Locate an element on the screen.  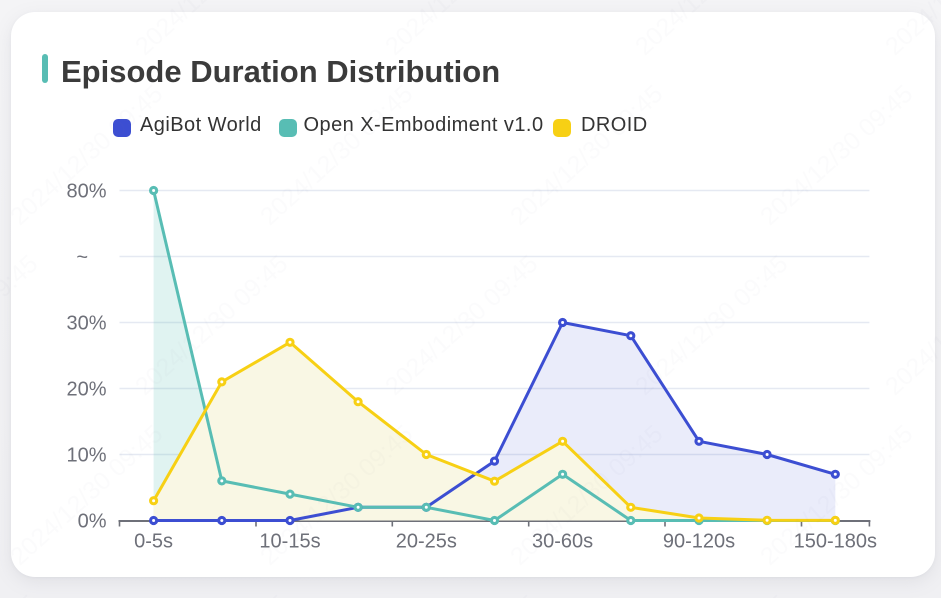
svg-text: 20-25s is located at coordinates (426, 542).